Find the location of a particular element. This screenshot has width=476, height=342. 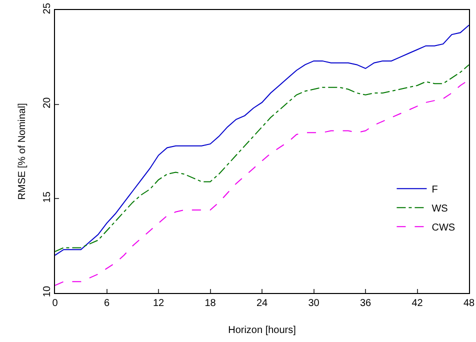

x-axis-title: Horizon [hours] is located at coordinates (262, 330).